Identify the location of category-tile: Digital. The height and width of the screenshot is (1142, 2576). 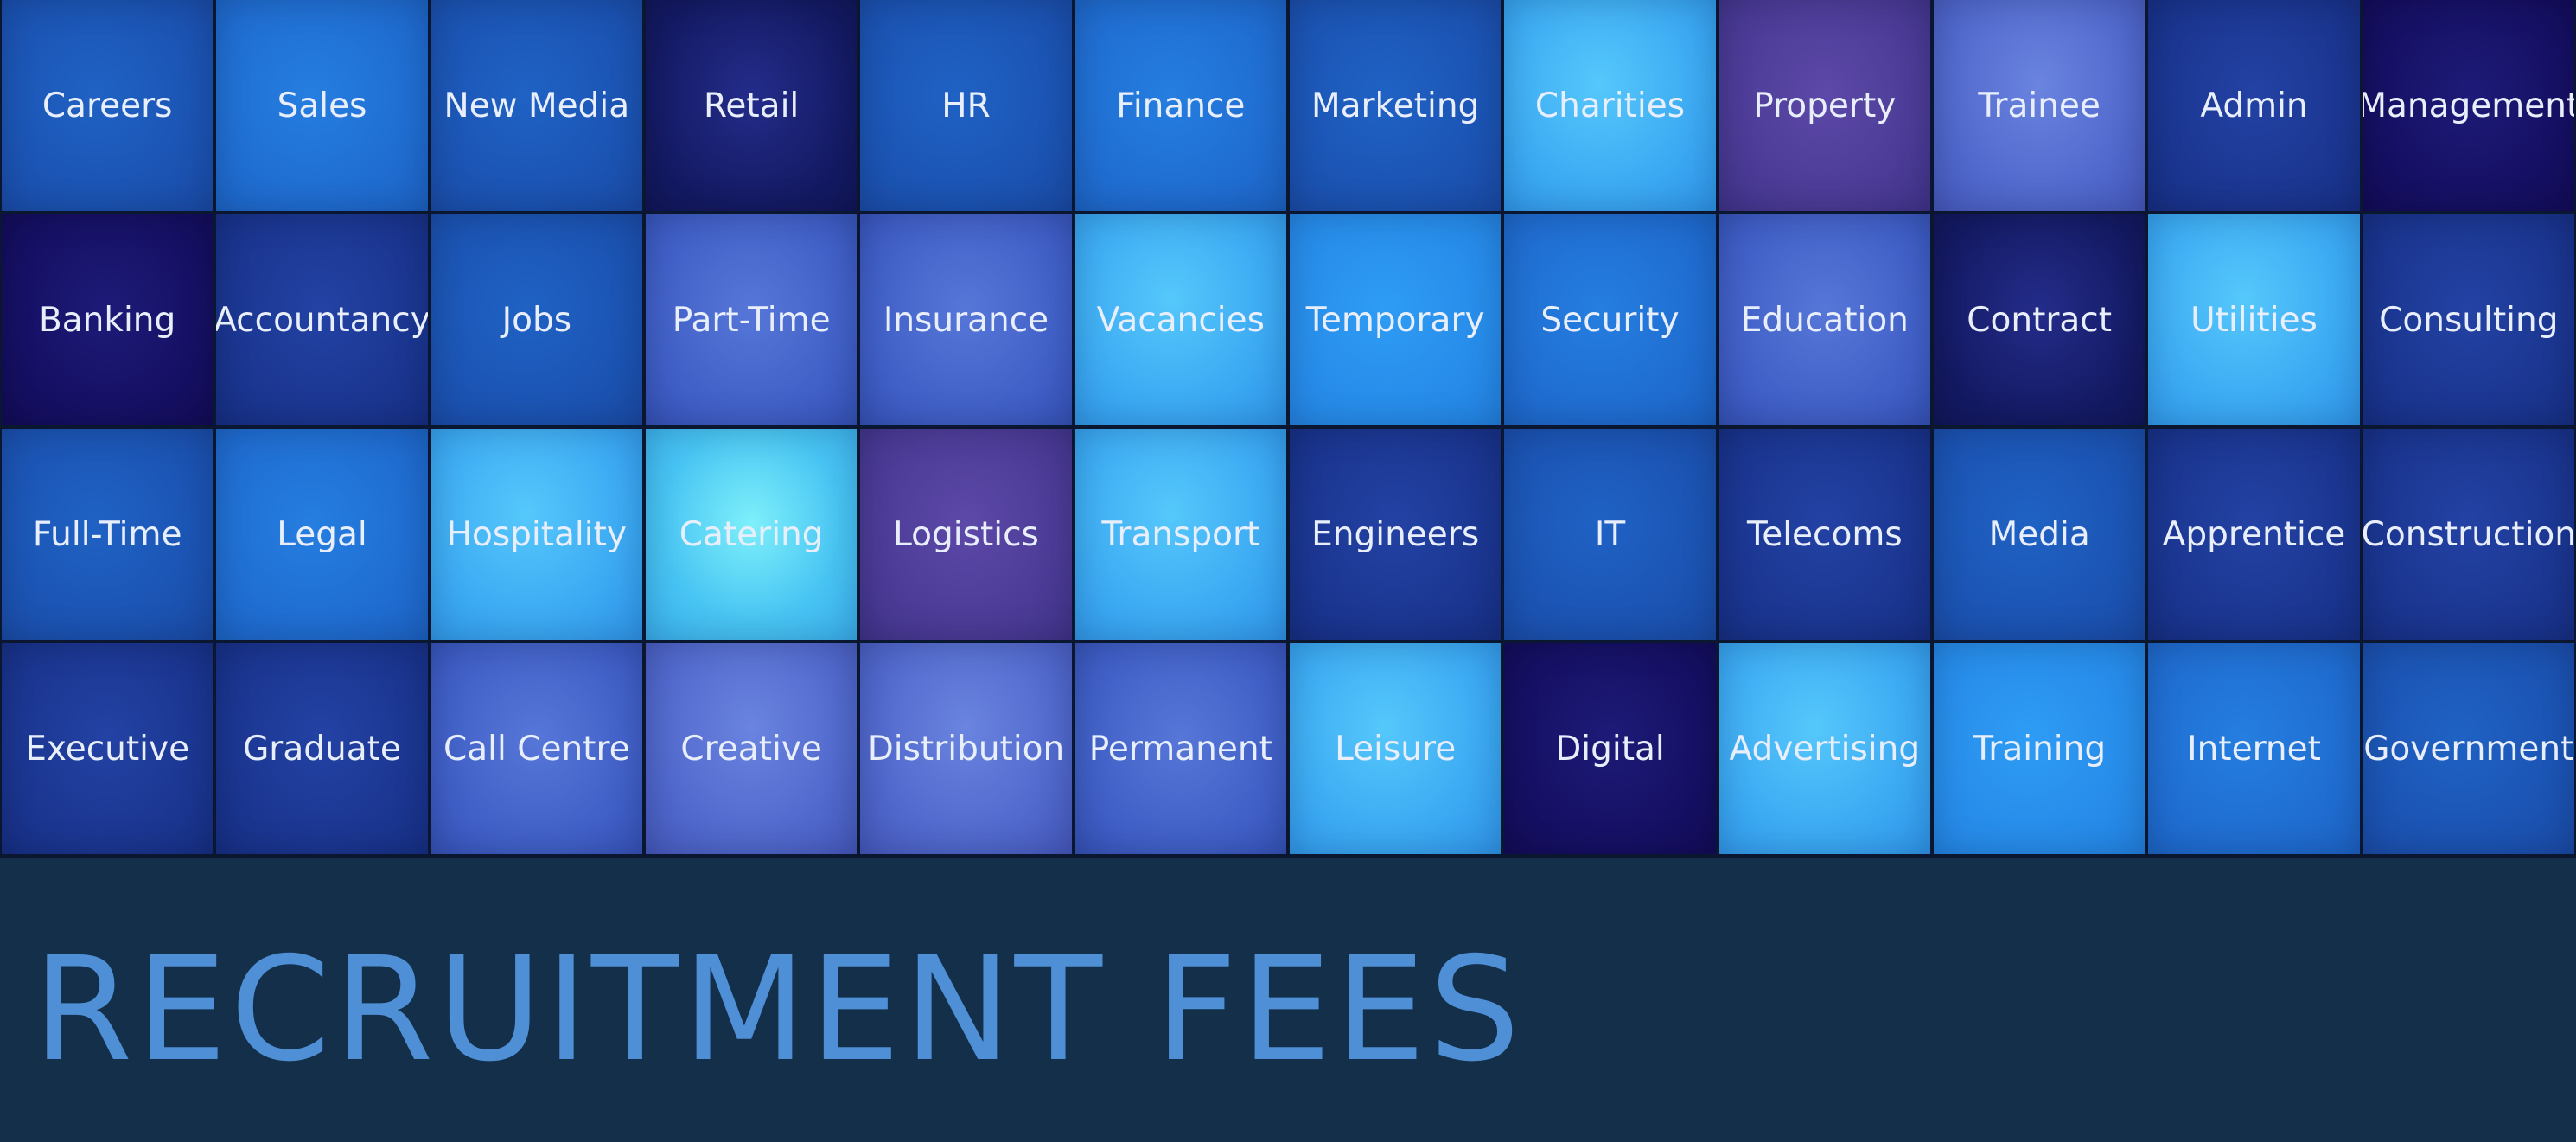
(1610, 749).